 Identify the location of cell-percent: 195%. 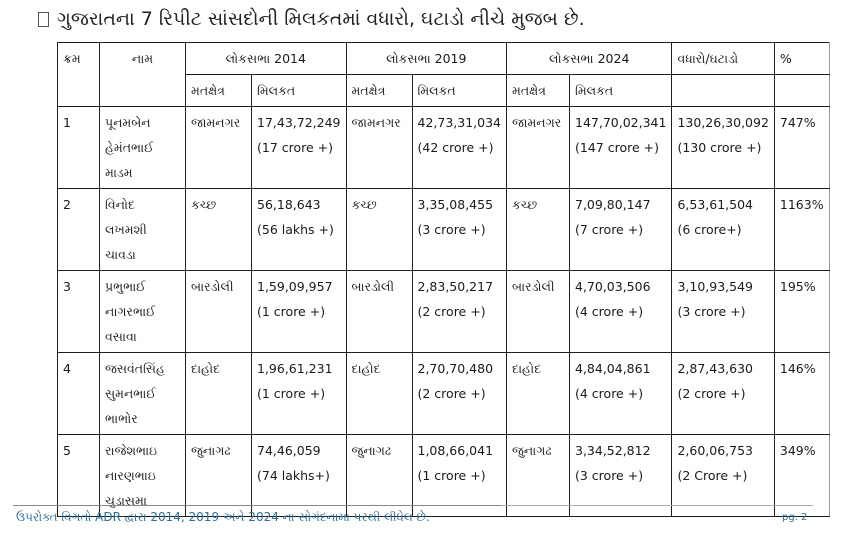
(801, 311).